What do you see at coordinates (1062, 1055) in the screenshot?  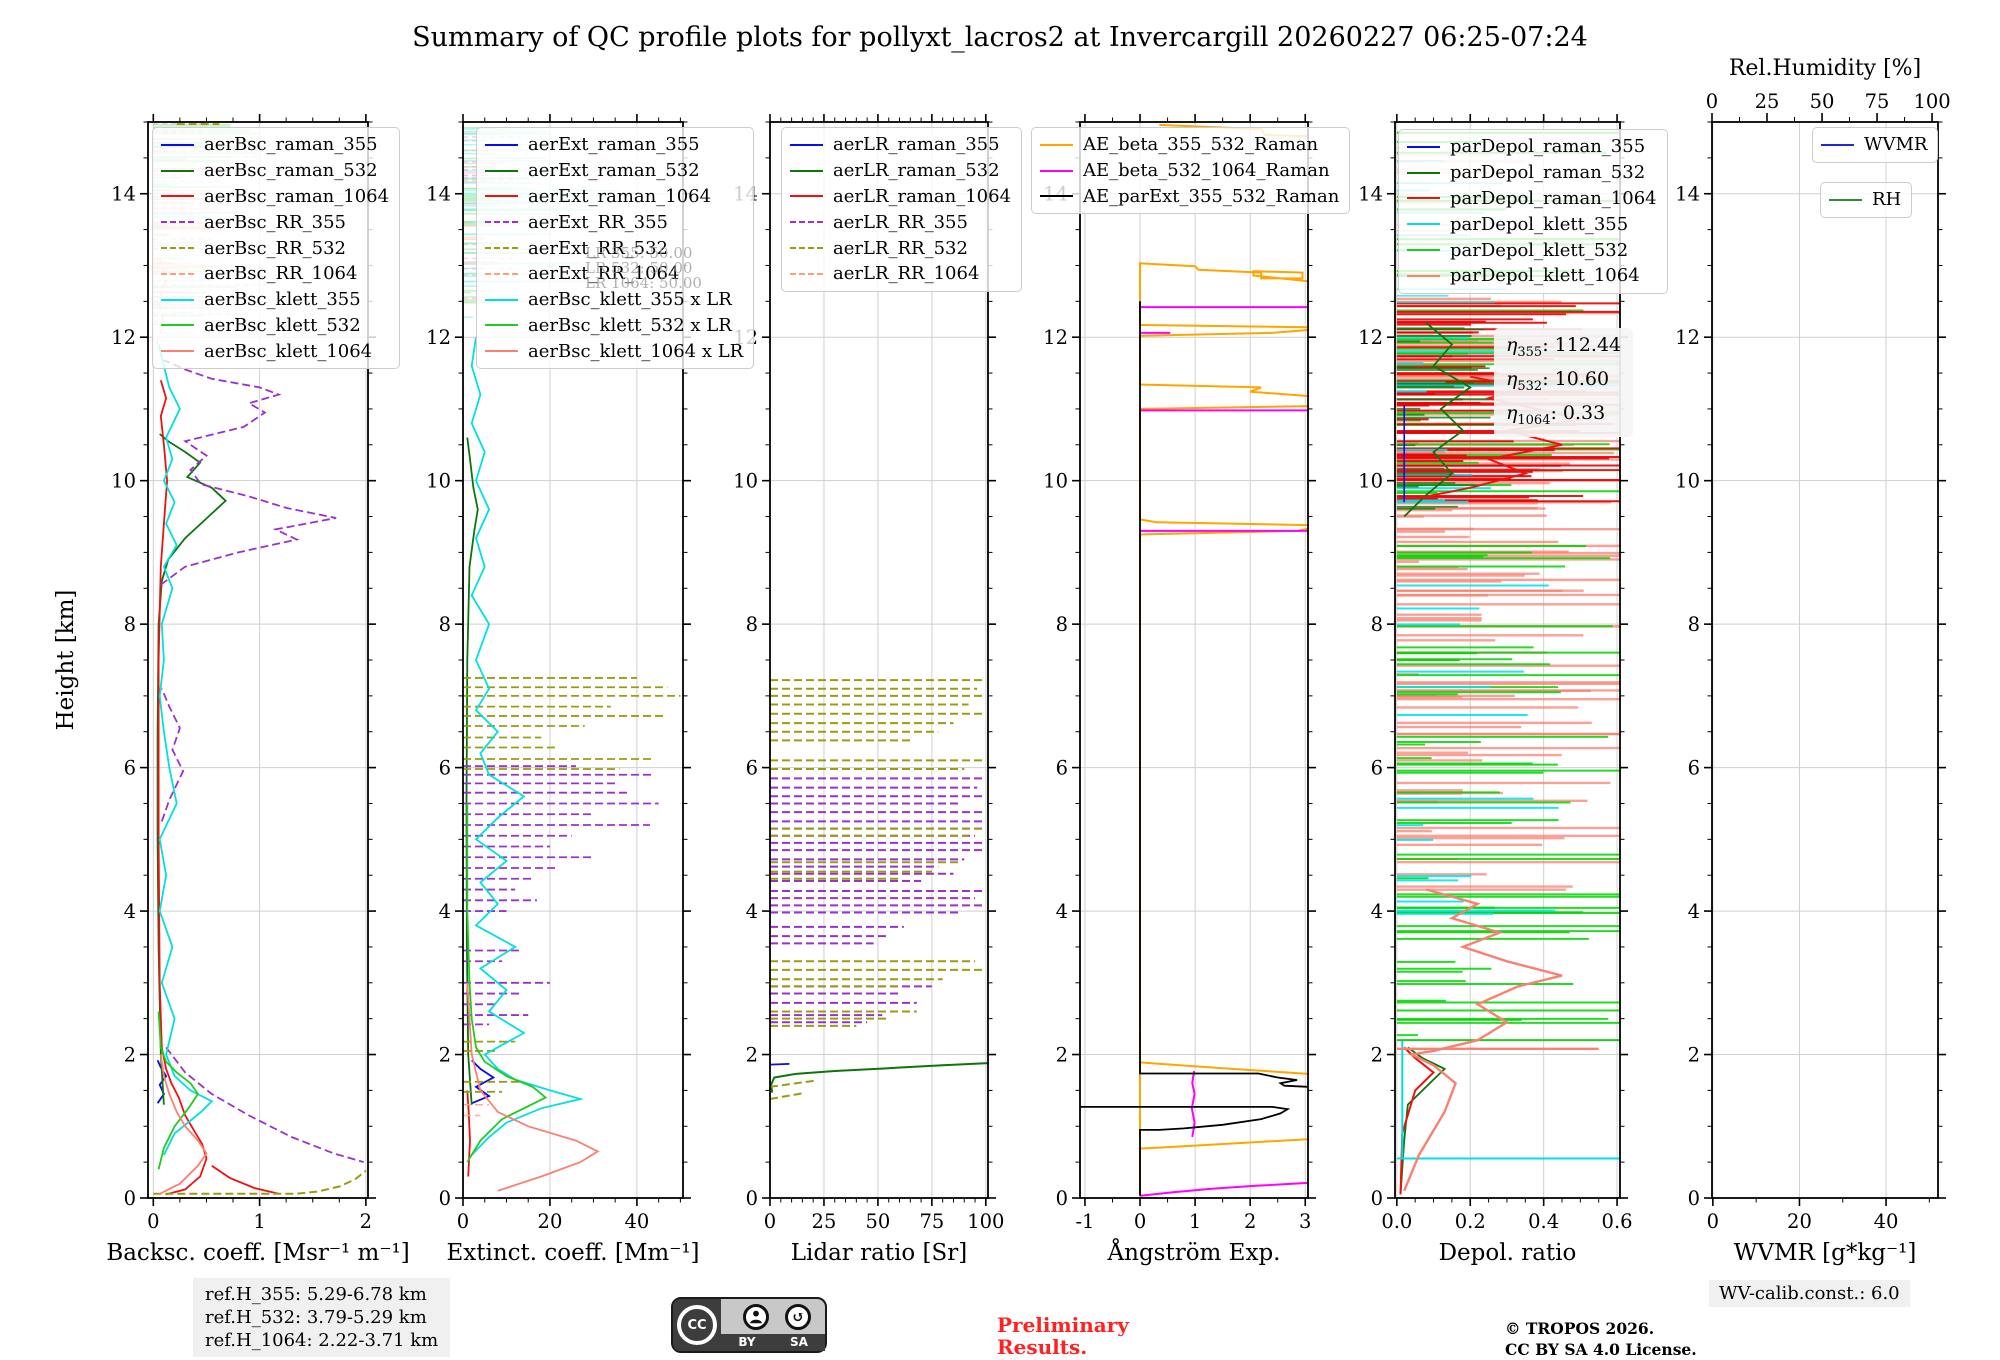 I see `y-tick-label: 2` at bounding box center [1062, 1055].